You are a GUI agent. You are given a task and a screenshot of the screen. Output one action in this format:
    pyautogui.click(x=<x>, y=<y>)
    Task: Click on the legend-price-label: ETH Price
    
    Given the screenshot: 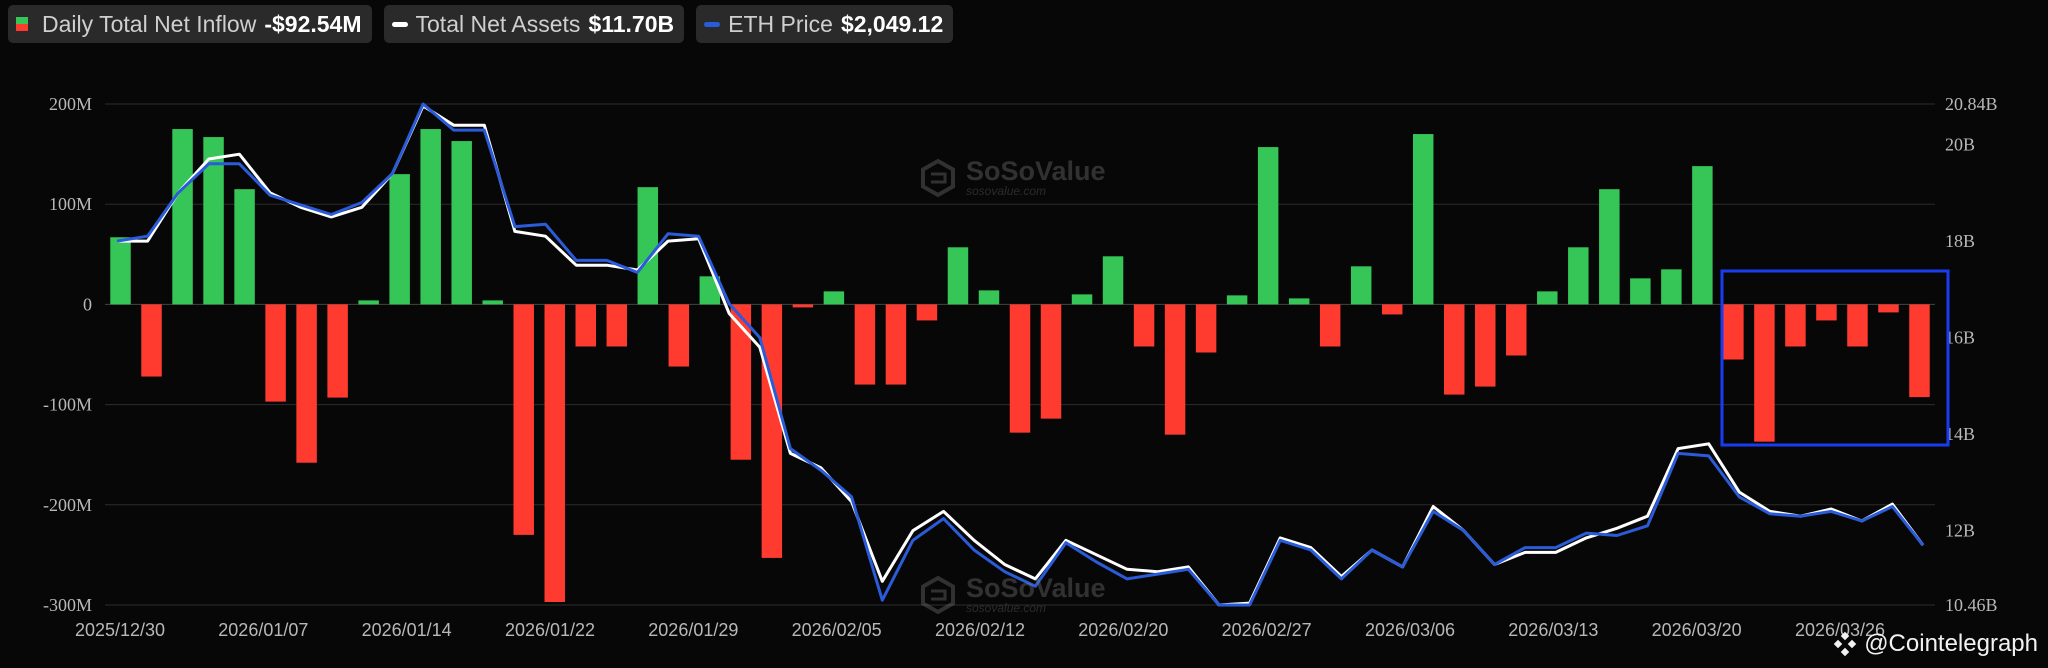 What is the action you would take?
    pyautogui.click(x=780, y=23)
    